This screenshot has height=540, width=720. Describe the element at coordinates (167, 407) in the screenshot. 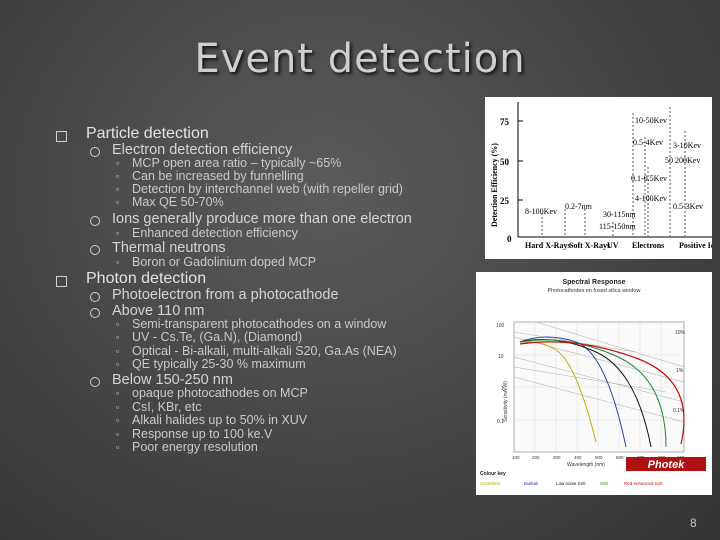

I see `bullet-item: CsI, KBr, etc` at that location.